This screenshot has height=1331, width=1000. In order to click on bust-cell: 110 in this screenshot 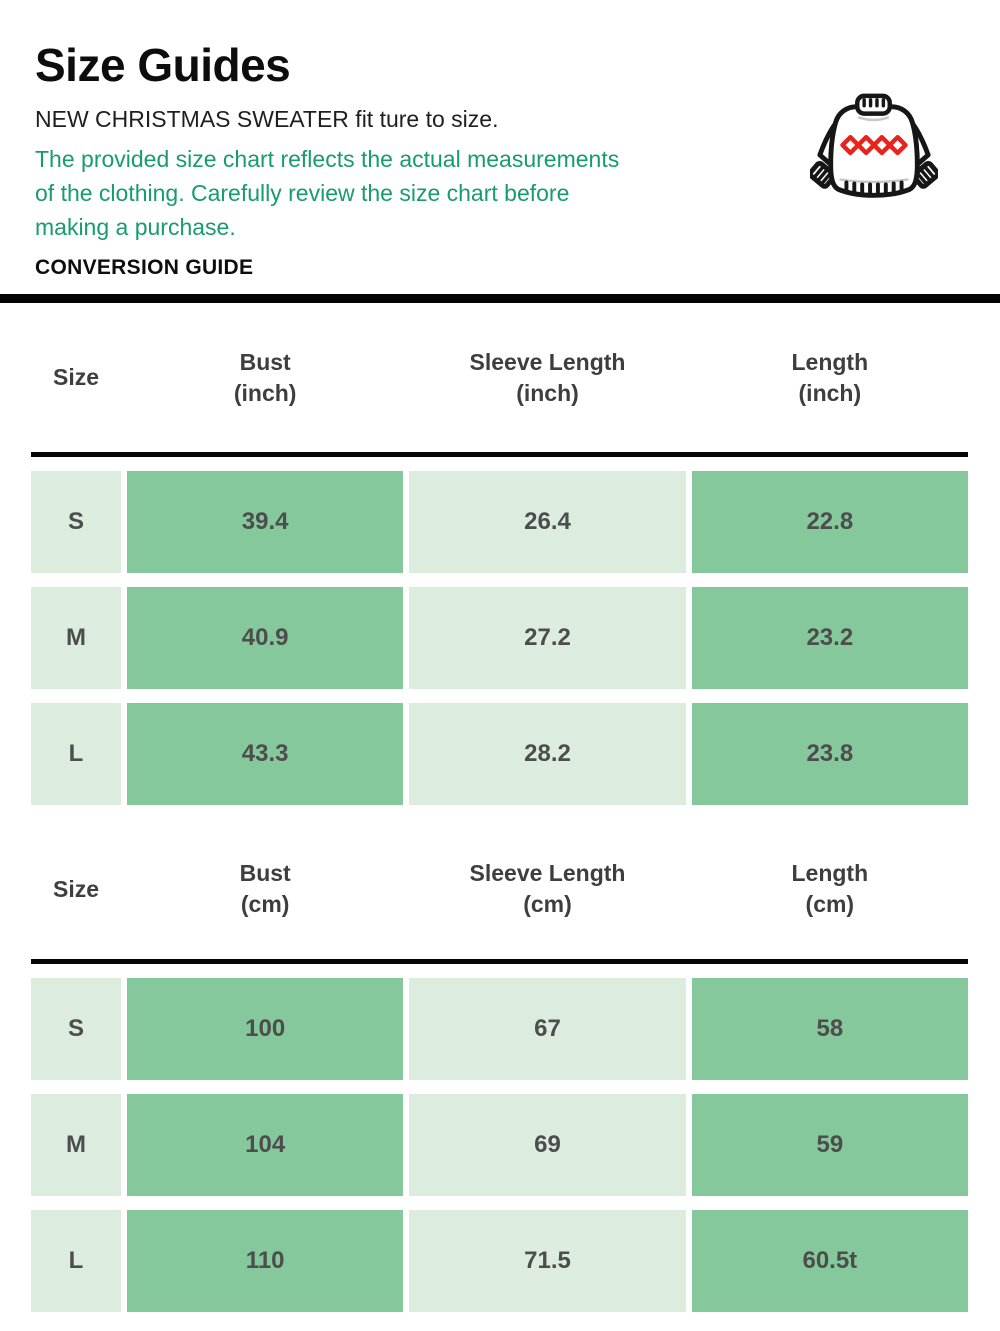, I will do `click(265, 1261)`.